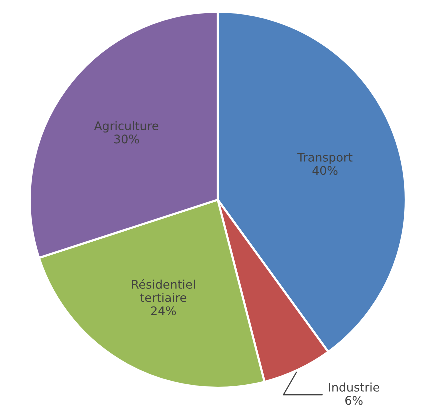 This screenshot has width=421, height=413. What do you see at coordinates (325, 158) in the screenshot?
I see `slice-label: Transport` at bounding box center [325, 158].